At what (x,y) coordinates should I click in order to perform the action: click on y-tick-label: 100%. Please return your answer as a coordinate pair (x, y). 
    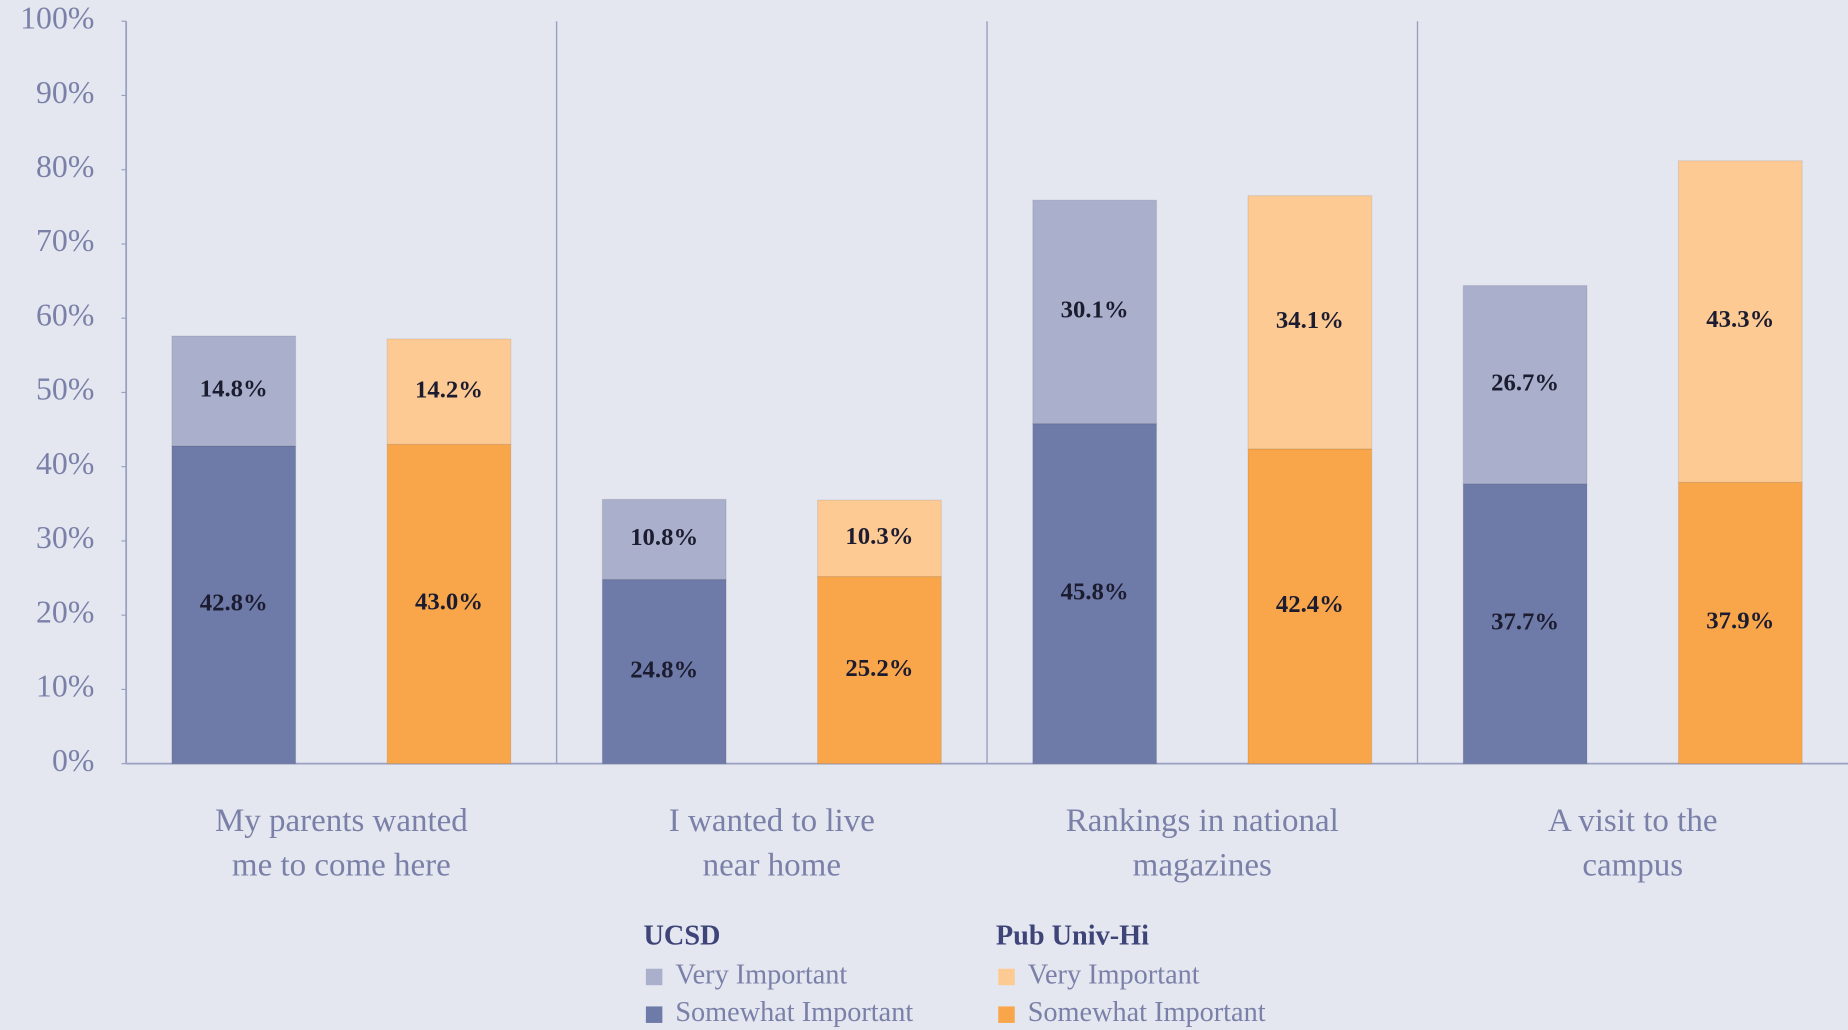
    Looking at the image, I should click on (57, 18).